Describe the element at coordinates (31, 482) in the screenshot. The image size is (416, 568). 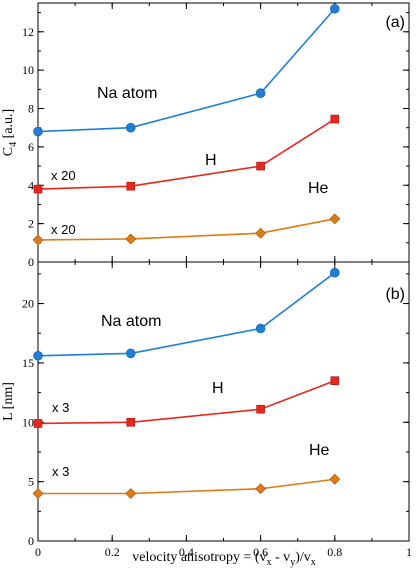
I see `y-tick-label: 5` at that location.